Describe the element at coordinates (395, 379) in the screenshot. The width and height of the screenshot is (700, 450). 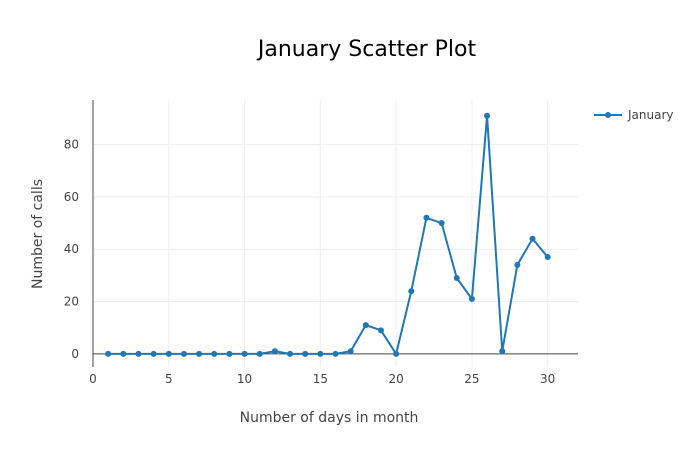
I see `x-tick-label: 20` at that location.